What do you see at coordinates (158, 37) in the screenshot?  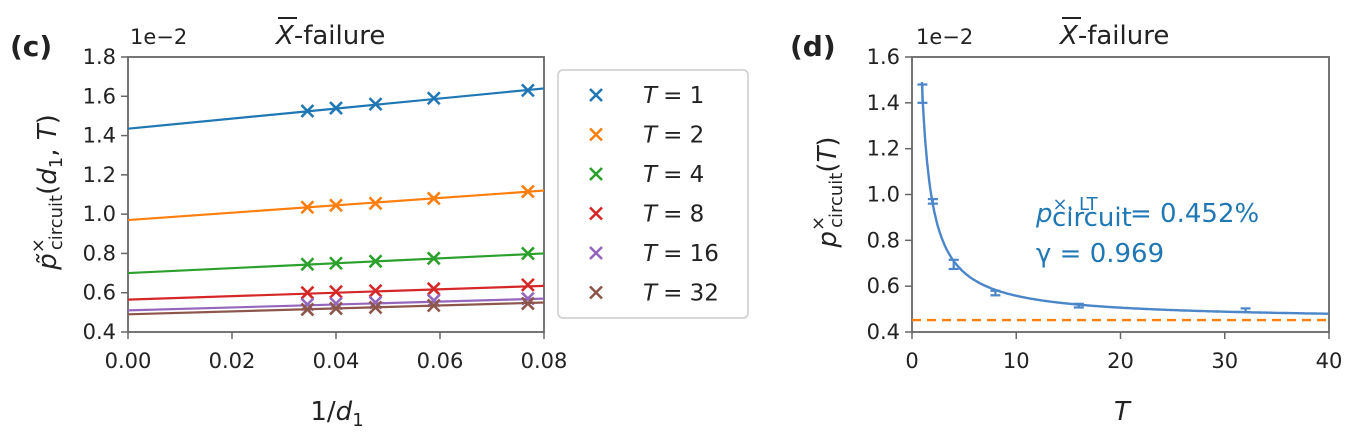 I see `panel-c-offset-text: 1e−2` at bounding box center [158, 37].